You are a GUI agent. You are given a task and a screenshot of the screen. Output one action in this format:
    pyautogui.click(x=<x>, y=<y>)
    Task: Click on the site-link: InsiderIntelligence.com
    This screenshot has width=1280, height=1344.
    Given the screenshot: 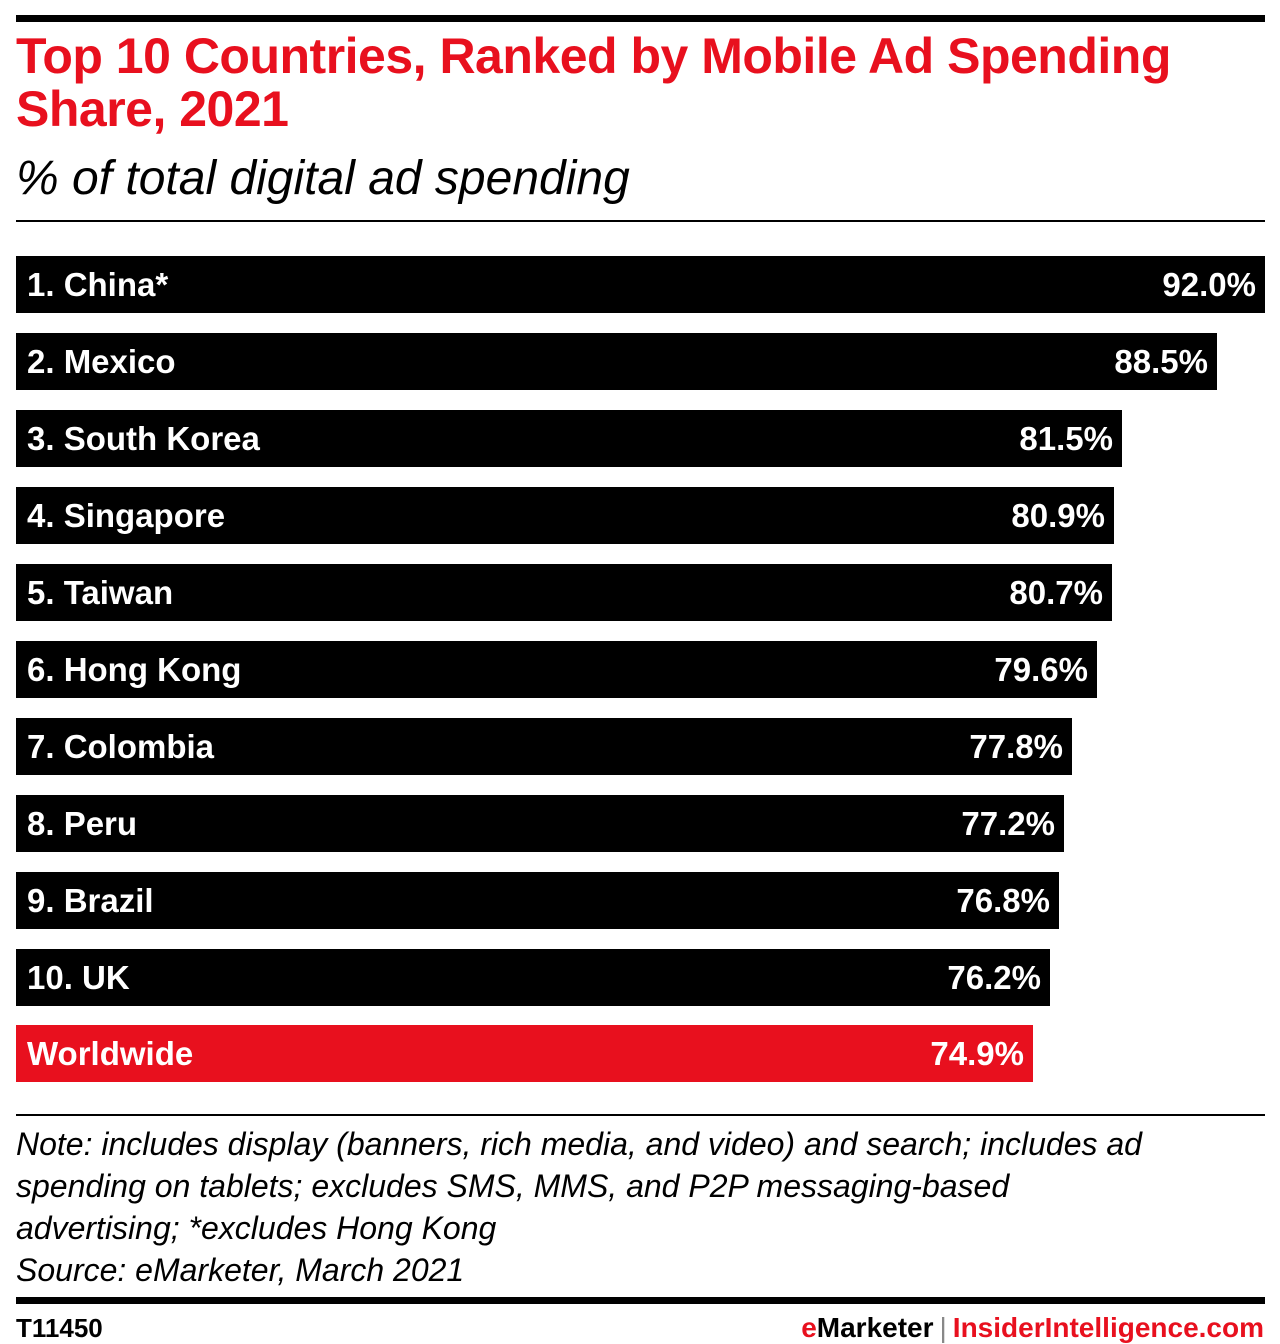 What is the action you would take?
    pyautogui.click(x=1108, y=1327)
    